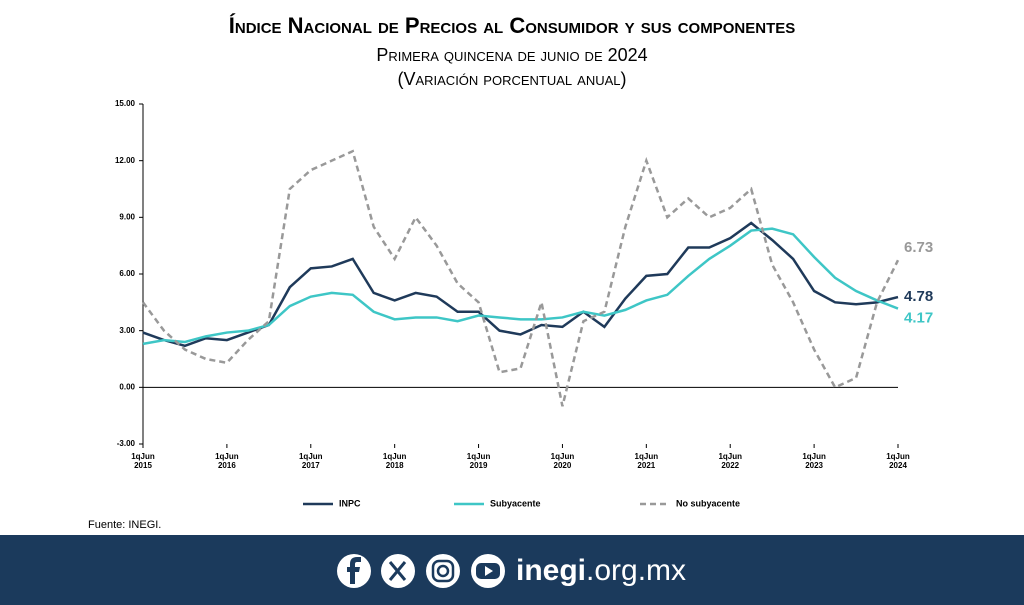  What do you see at coordinates (127, 330) in the screenshot?
I see `y-tick-label: 3.00` at bounding box center [127, 330].